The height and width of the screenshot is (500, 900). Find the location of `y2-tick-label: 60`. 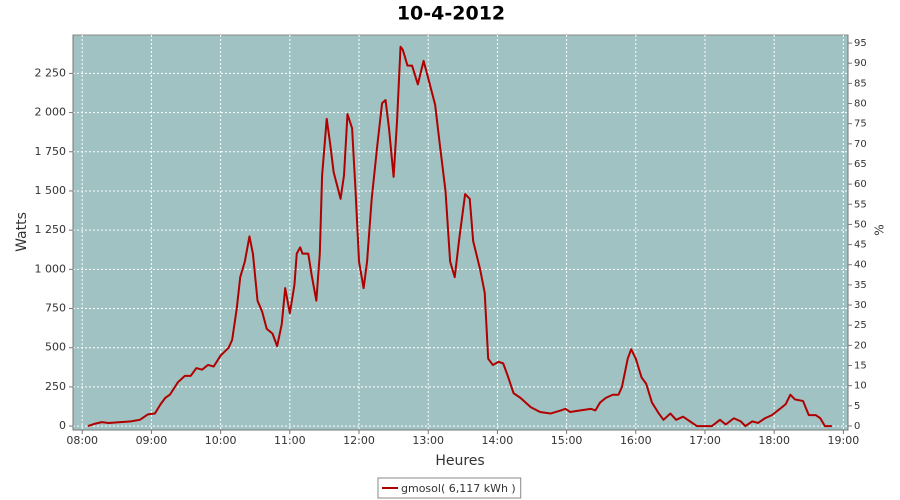

y2-tick-label: 60 is located at coordinates (860, 184).